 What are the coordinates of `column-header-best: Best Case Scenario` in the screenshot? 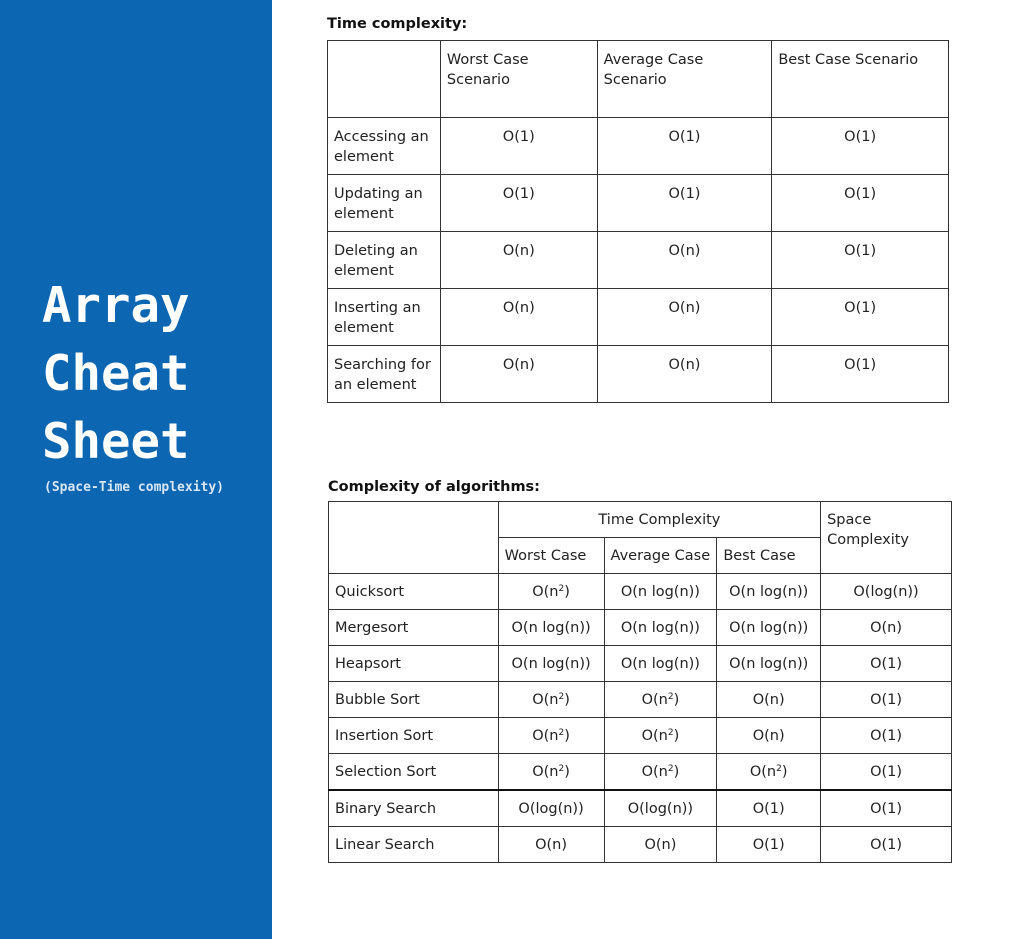 It's located at (860, 79).